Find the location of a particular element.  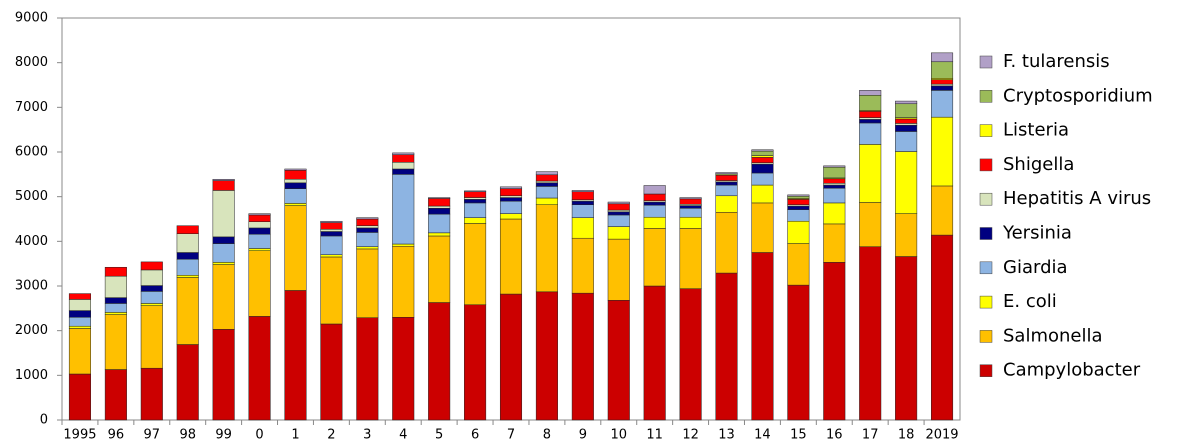

x-tick-label: 8 is located at coordinates (547, 435).